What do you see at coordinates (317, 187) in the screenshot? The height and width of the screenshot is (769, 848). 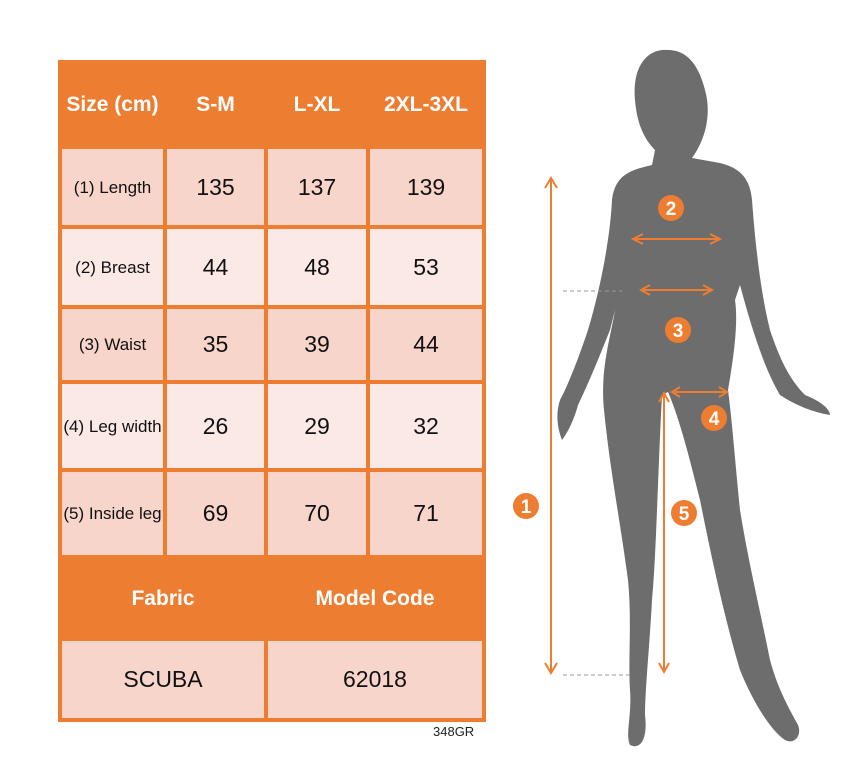 I see `cell: 137` at bounding box center [317, 187].